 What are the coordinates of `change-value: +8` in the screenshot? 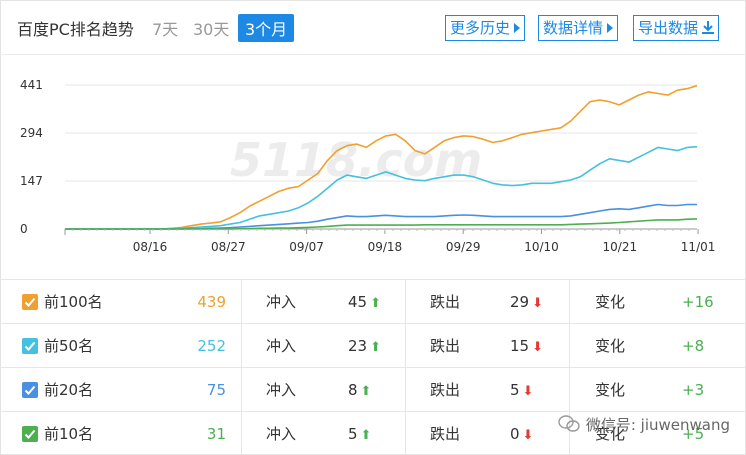 It's located at (693, 346).